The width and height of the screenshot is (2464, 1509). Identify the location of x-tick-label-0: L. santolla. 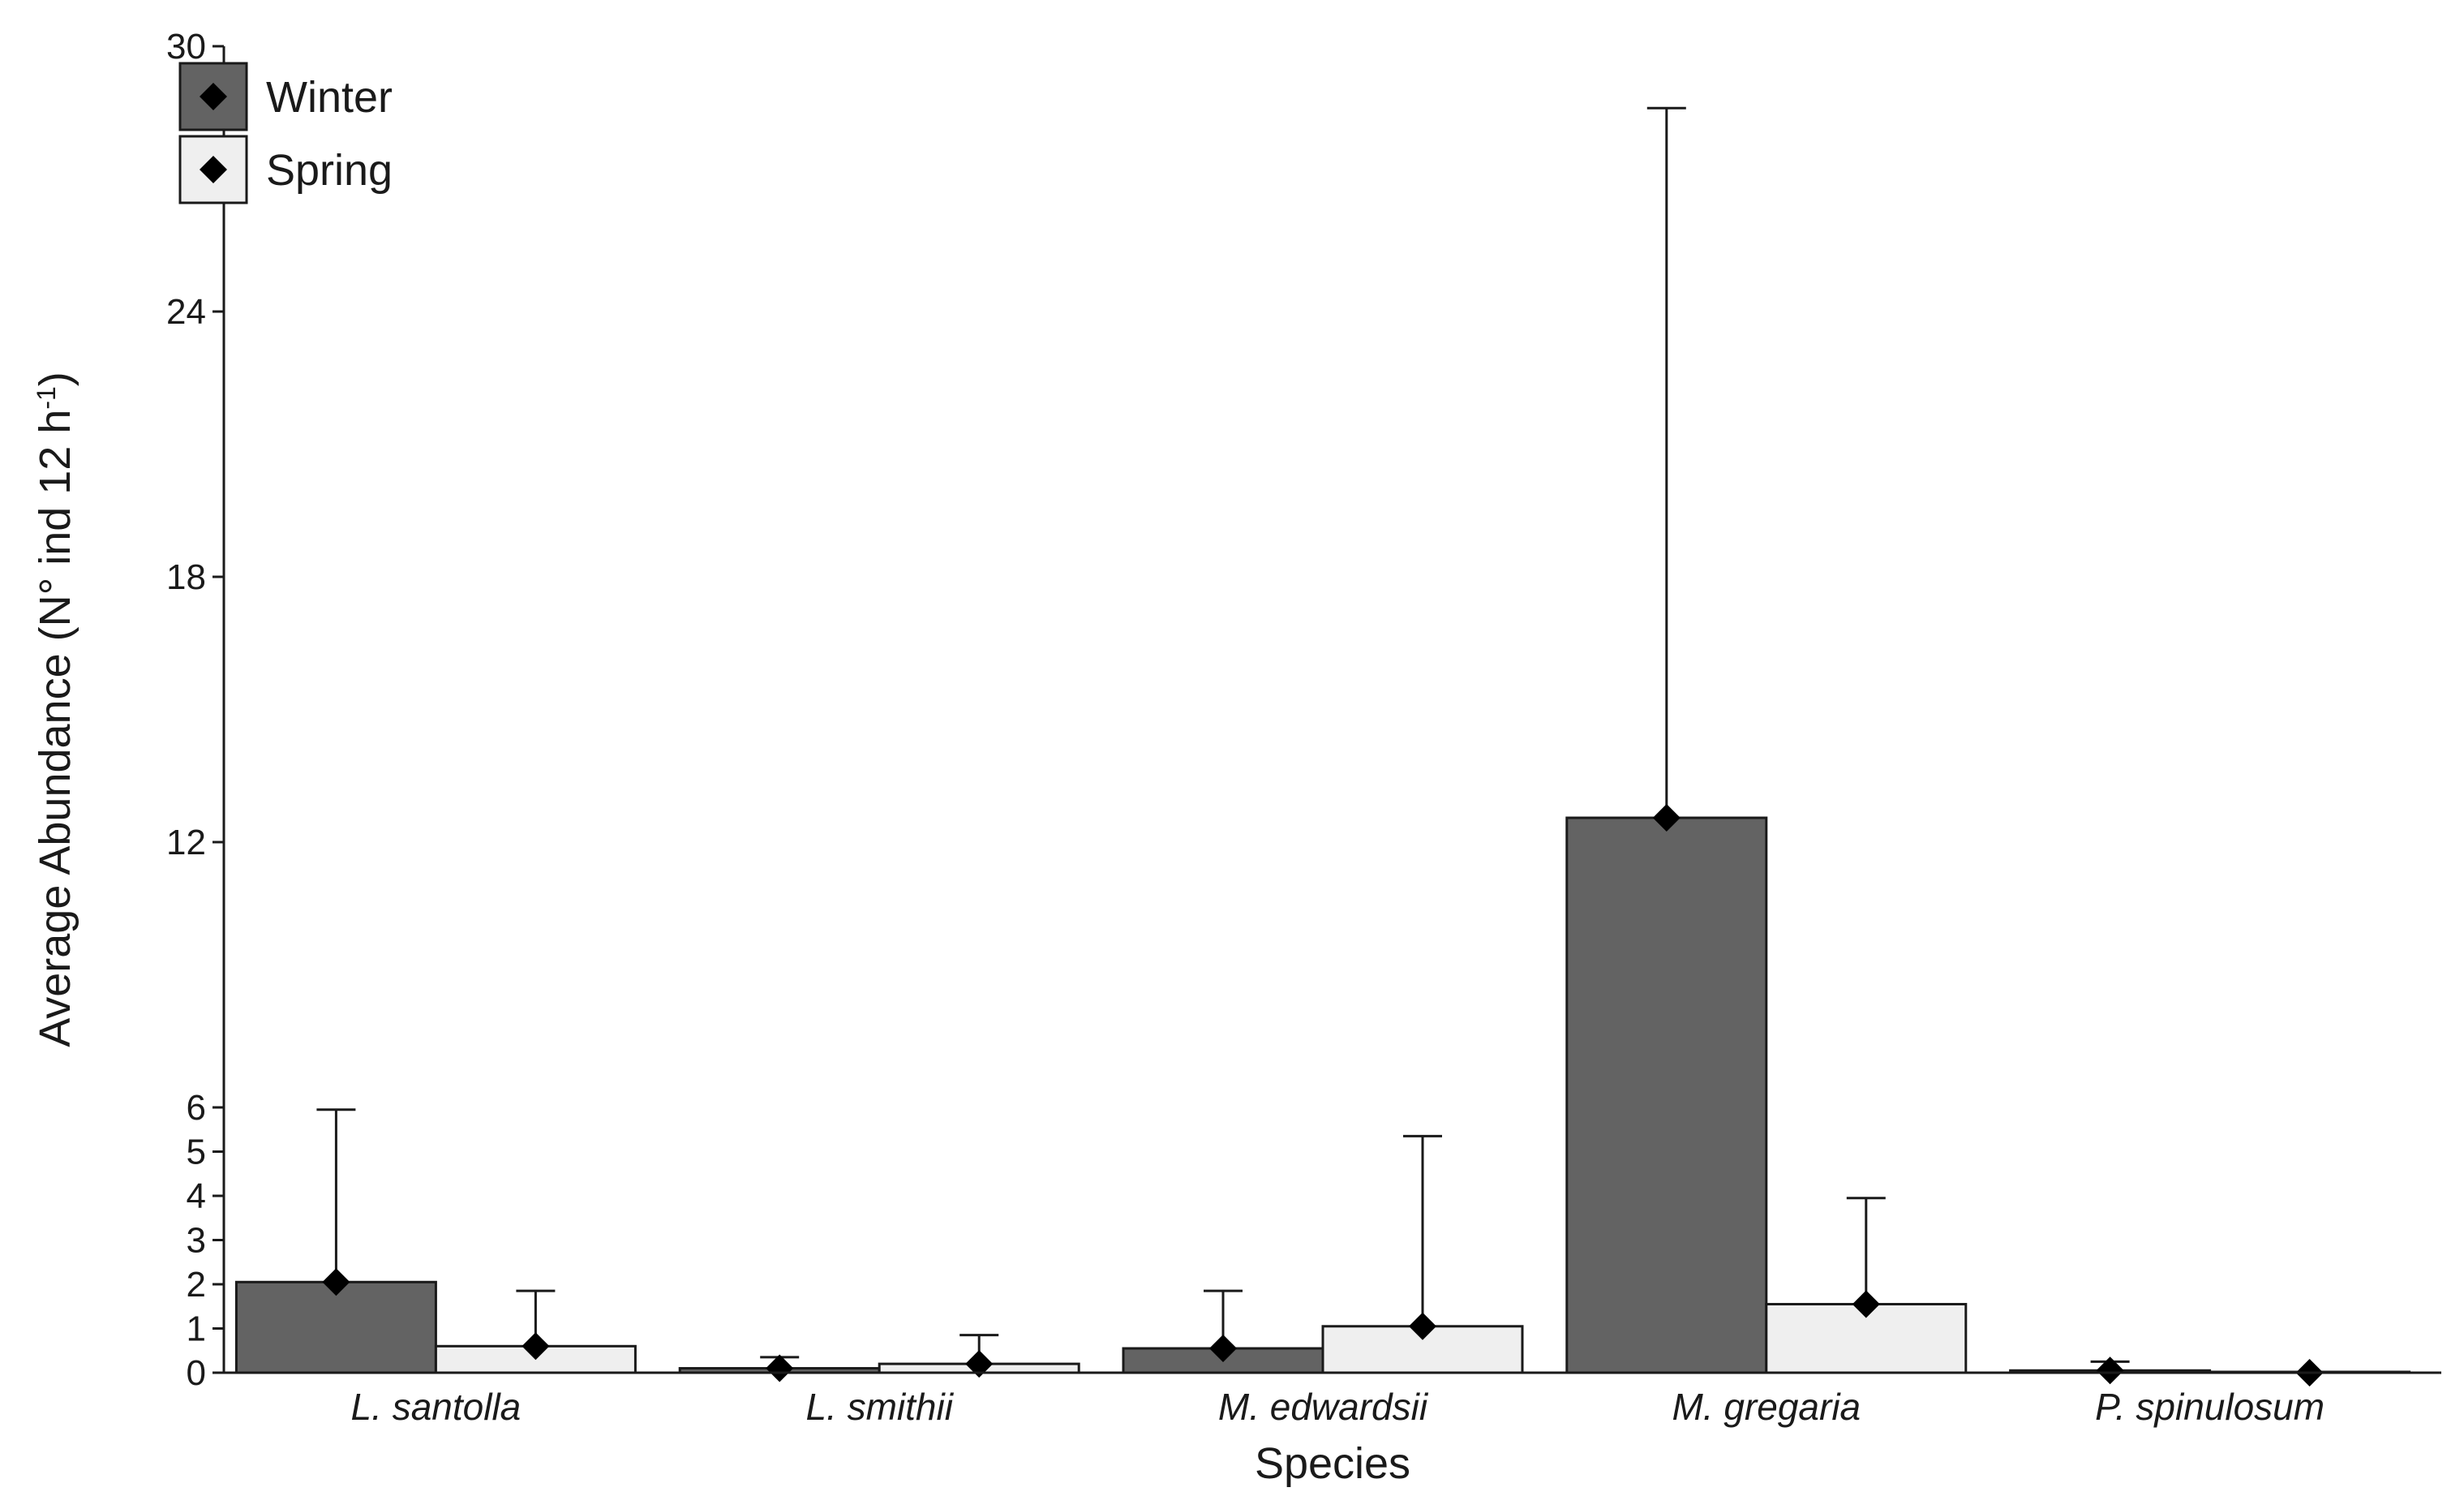
(437, 1407).